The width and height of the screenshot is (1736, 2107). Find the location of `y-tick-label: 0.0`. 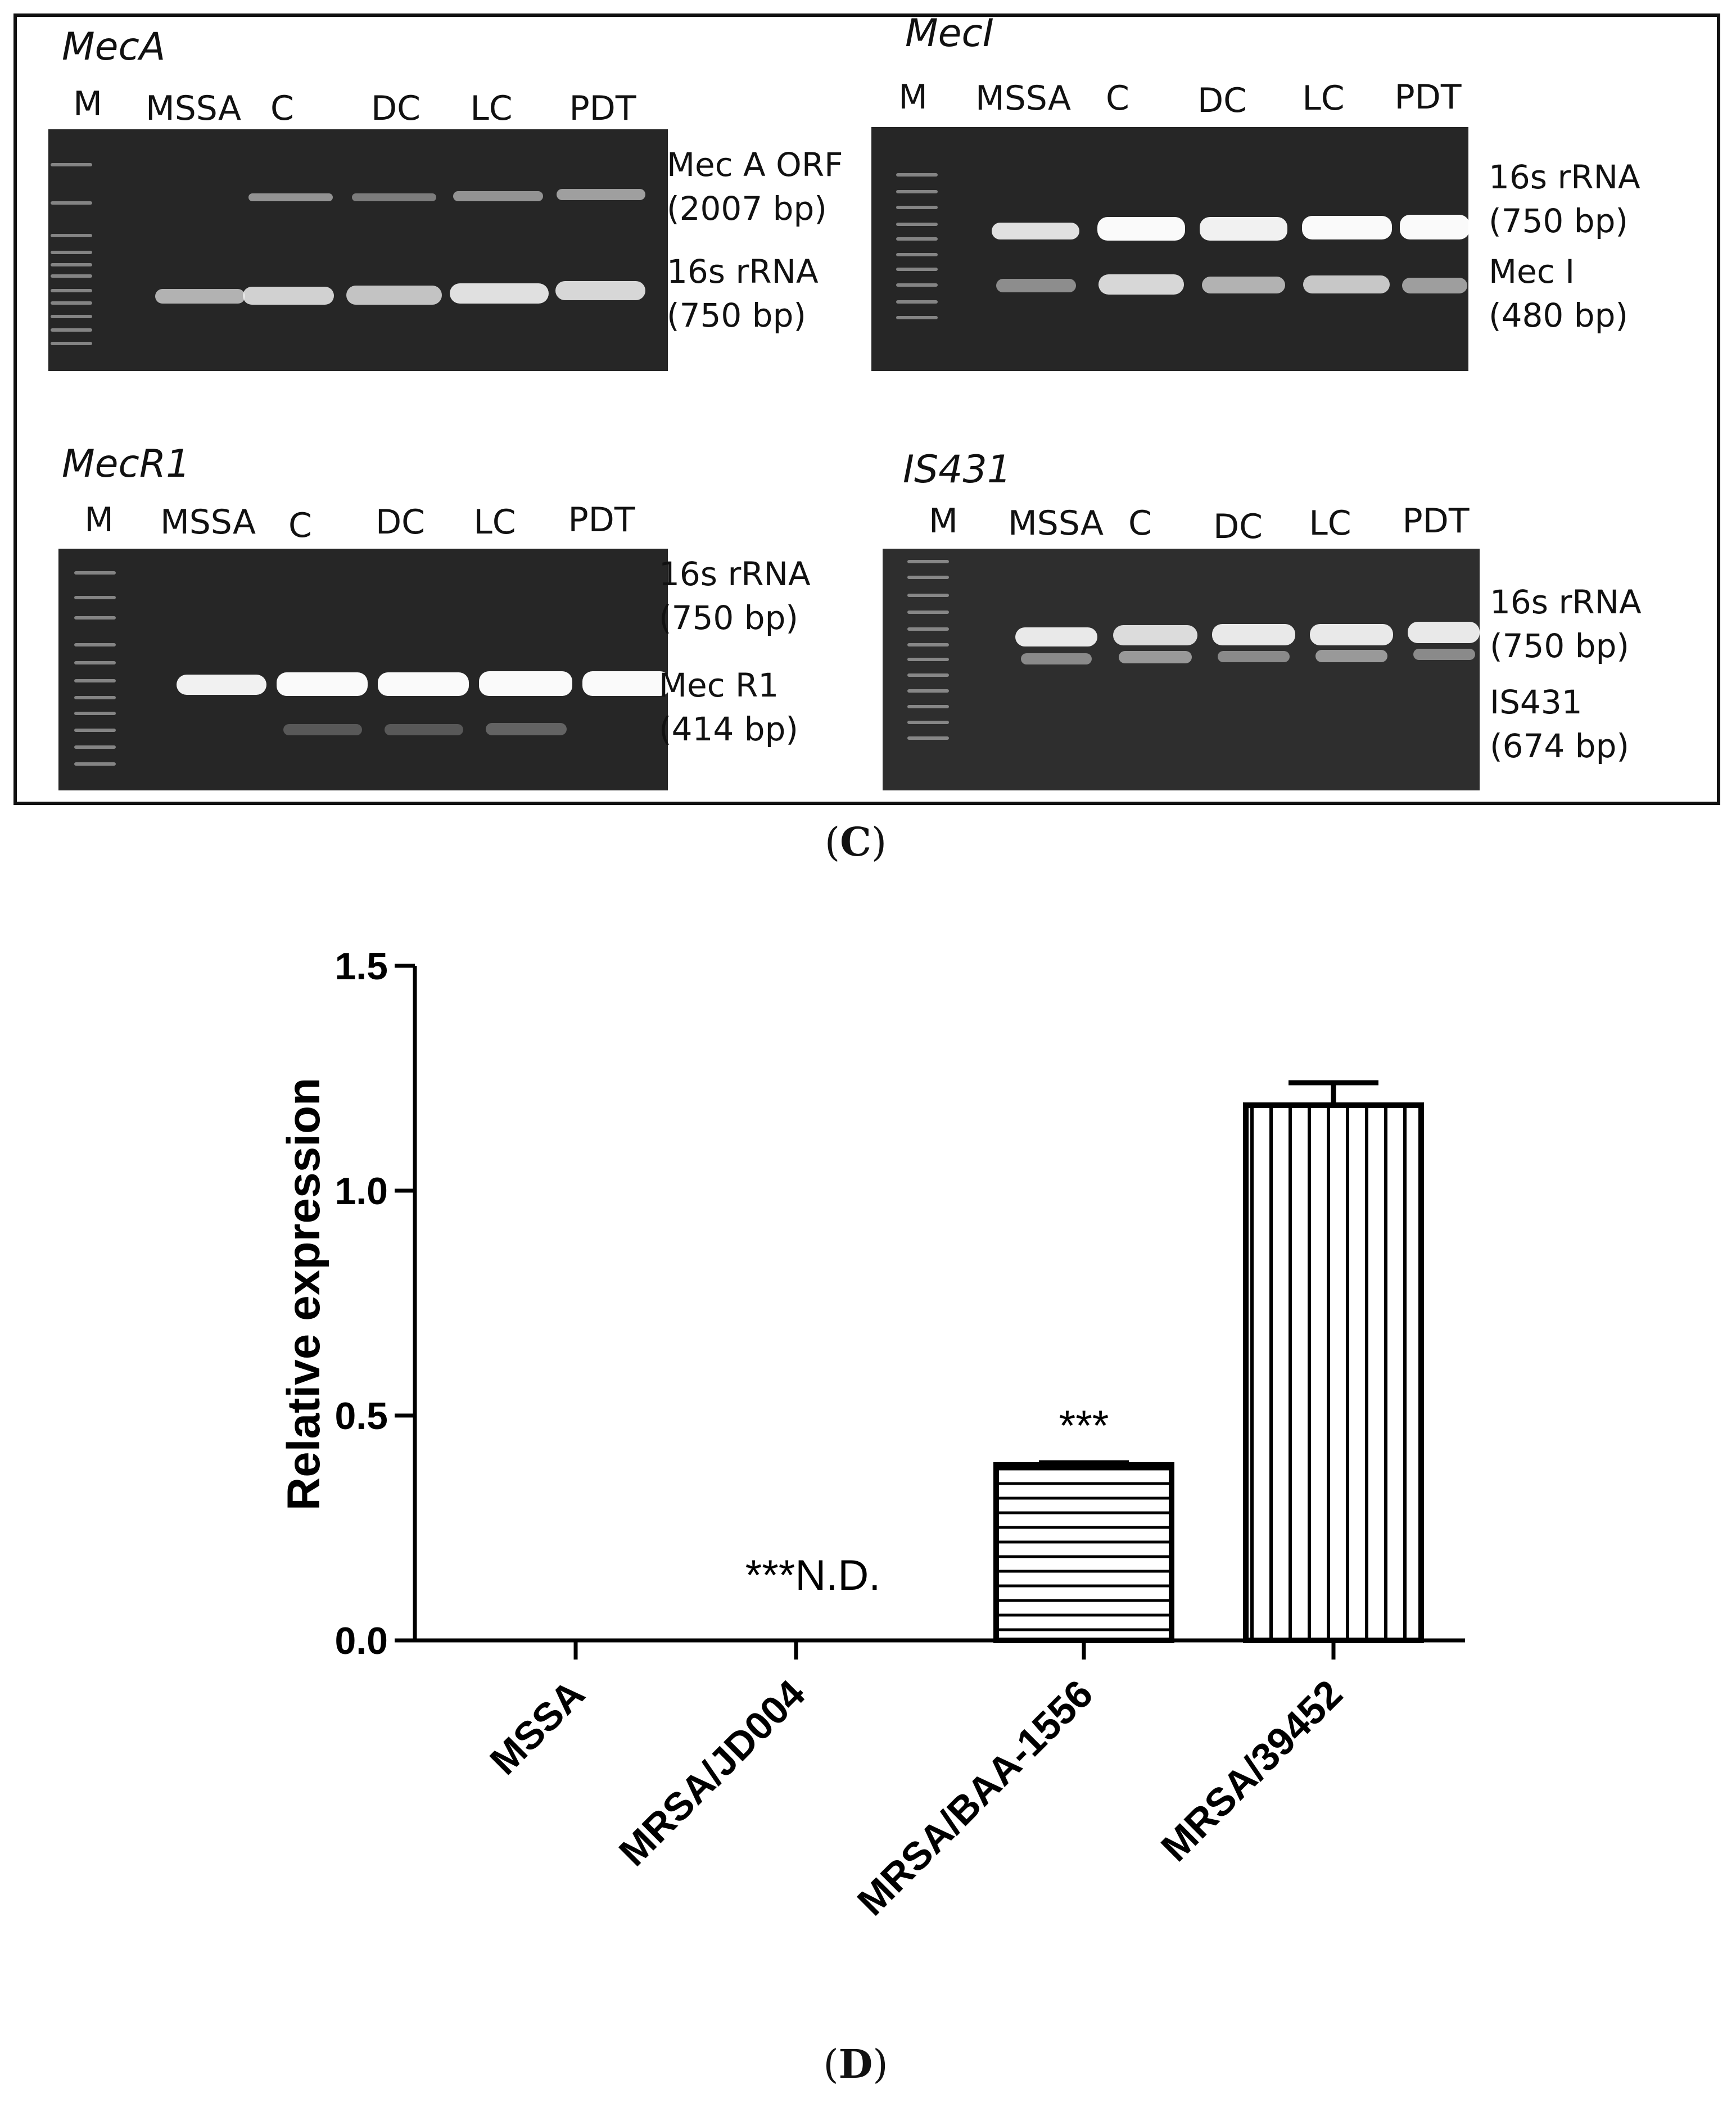

y-tick-label: 0.0 is located at coordinates (361, 1641).